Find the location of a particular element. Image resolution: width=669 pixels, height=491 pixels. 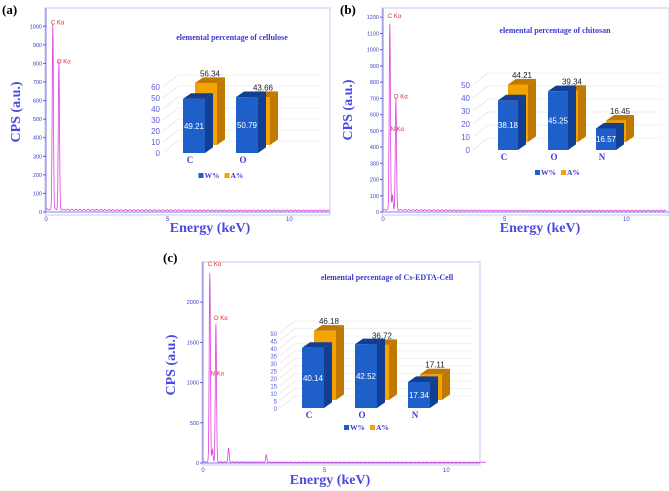

y-tick-label: 2000 is located at coordinates (193, 303).